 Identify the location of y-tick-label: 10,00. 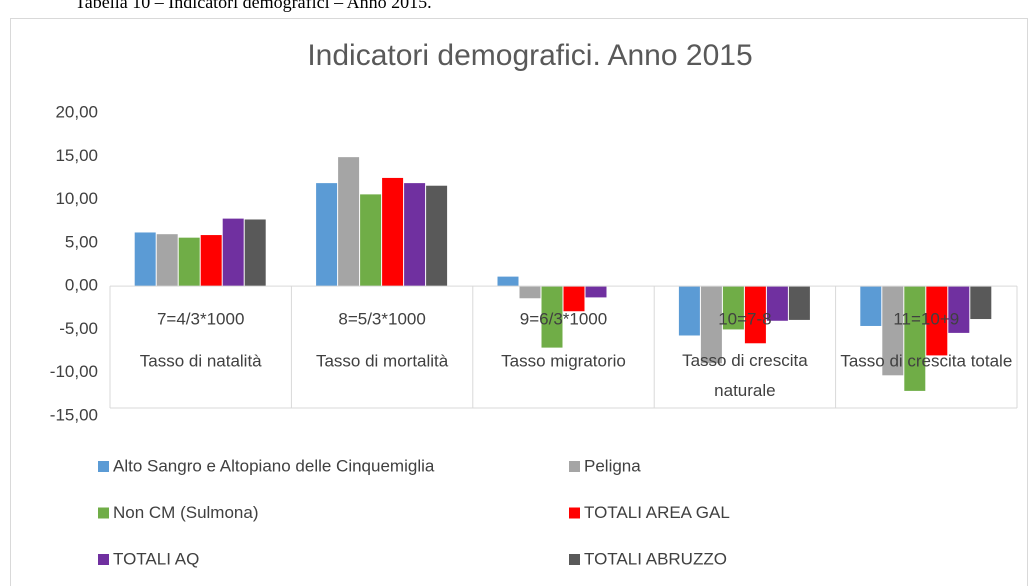
(76, 198).